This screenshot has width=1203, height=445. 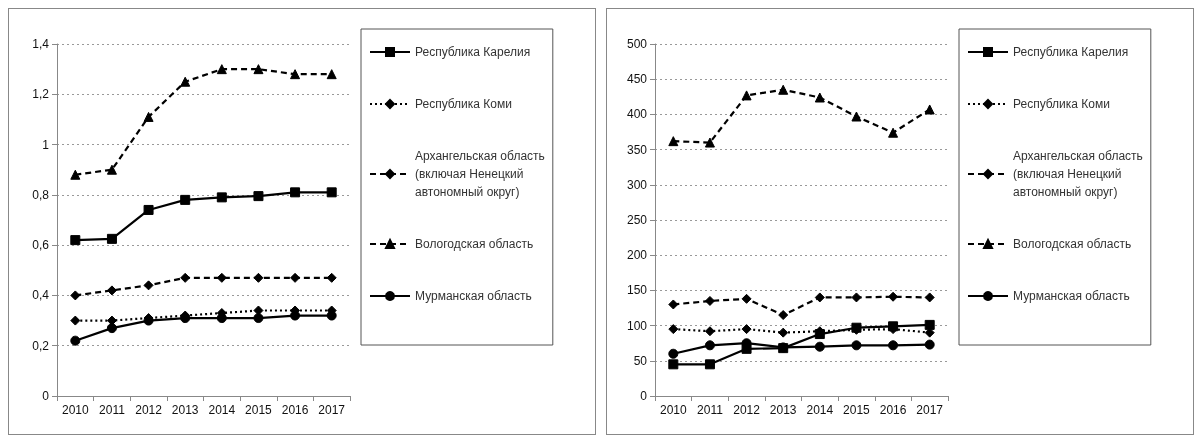 What do you see at coordinates (637, 220) in the screenshot?
I see `y-tick-label: 250` at bounding box center [637, 220].